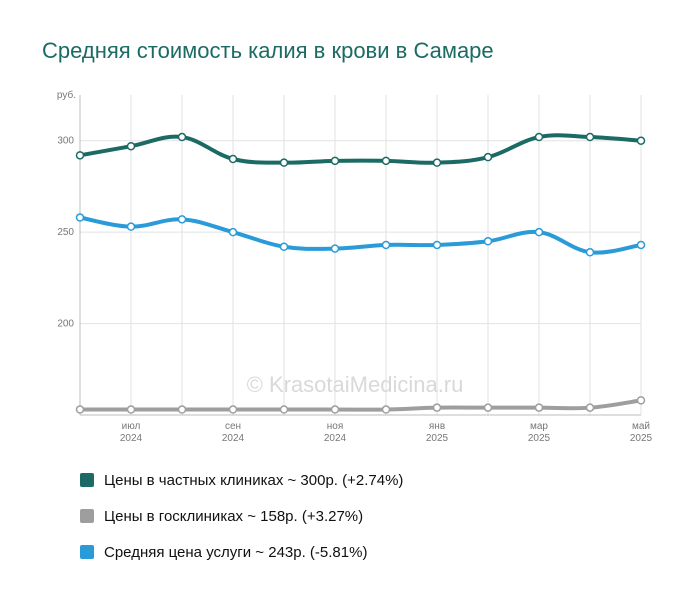  Describe the element at coordinates (641, 426) in the screenshot. I see `x-tick-month: май` at that location.